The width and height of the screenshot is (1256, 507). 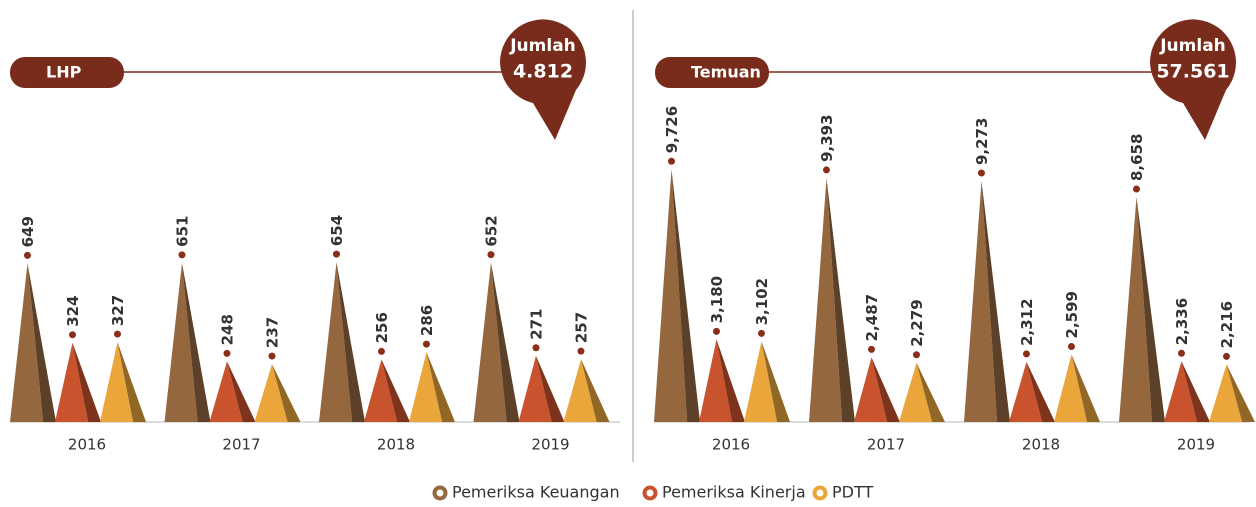 What do you see at coordinates (337, 230) in the screenshot?
I see `value-label: 654` at bounding box center [337, 230].